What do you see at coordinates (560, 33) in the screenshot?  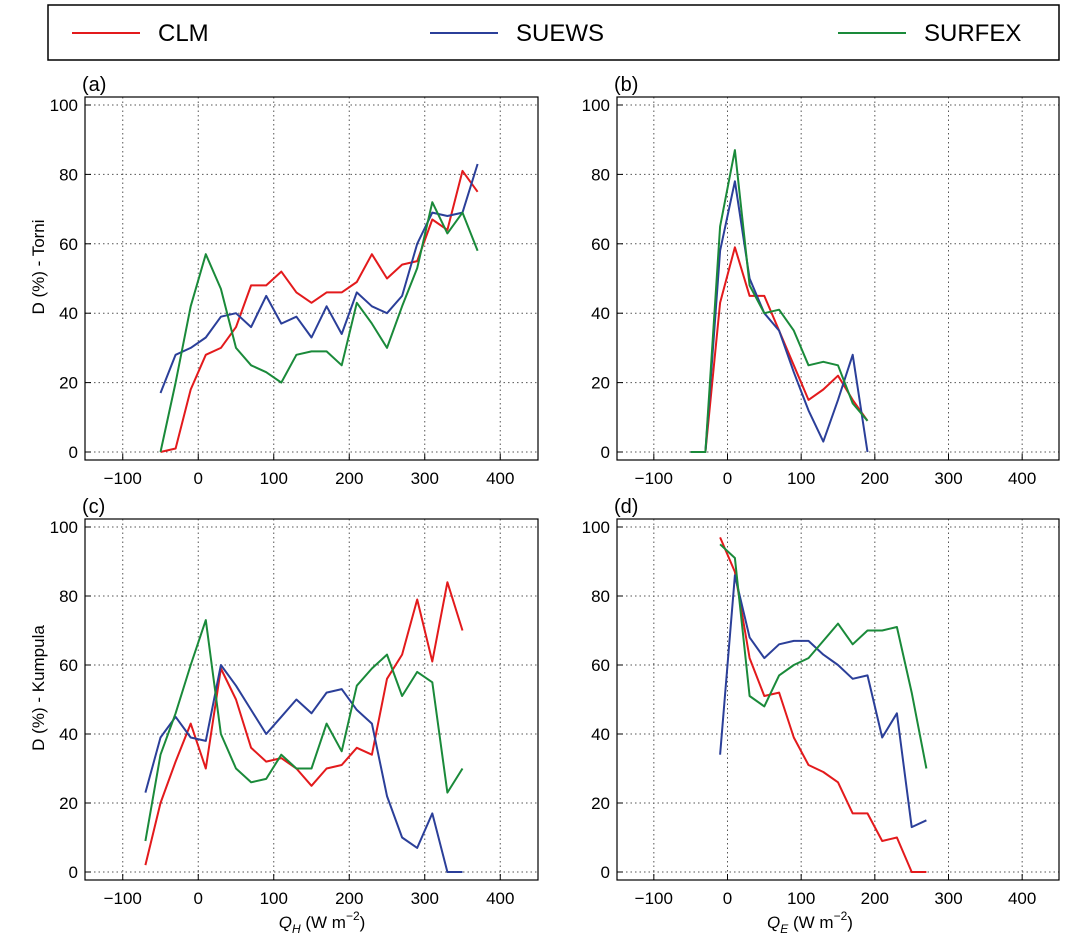 I see `legend-label-suews: SUEWS` at bounding box center [560, 33].